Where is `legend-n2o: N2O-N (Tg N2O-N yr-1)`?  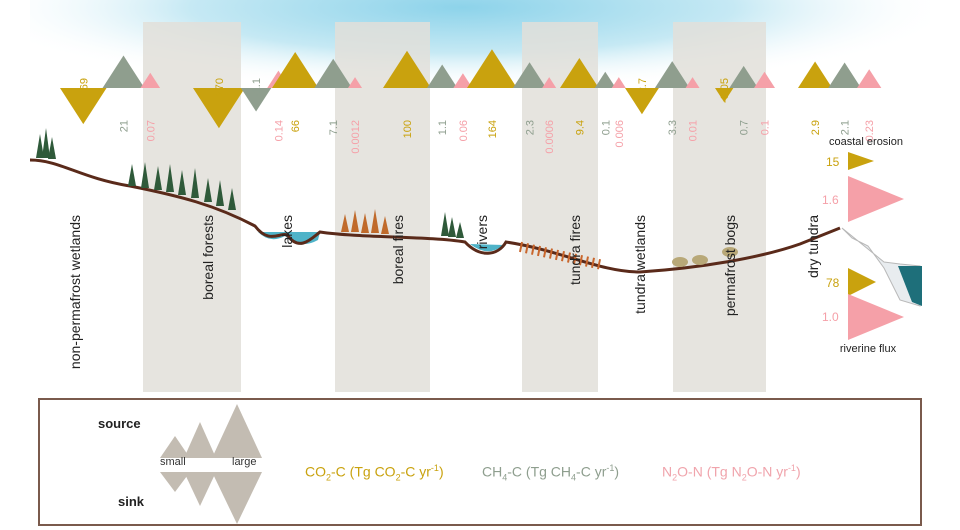 legend-n2o: N2O-N (Tg N2O-N yr-1) is located at coordinates (731, 473).